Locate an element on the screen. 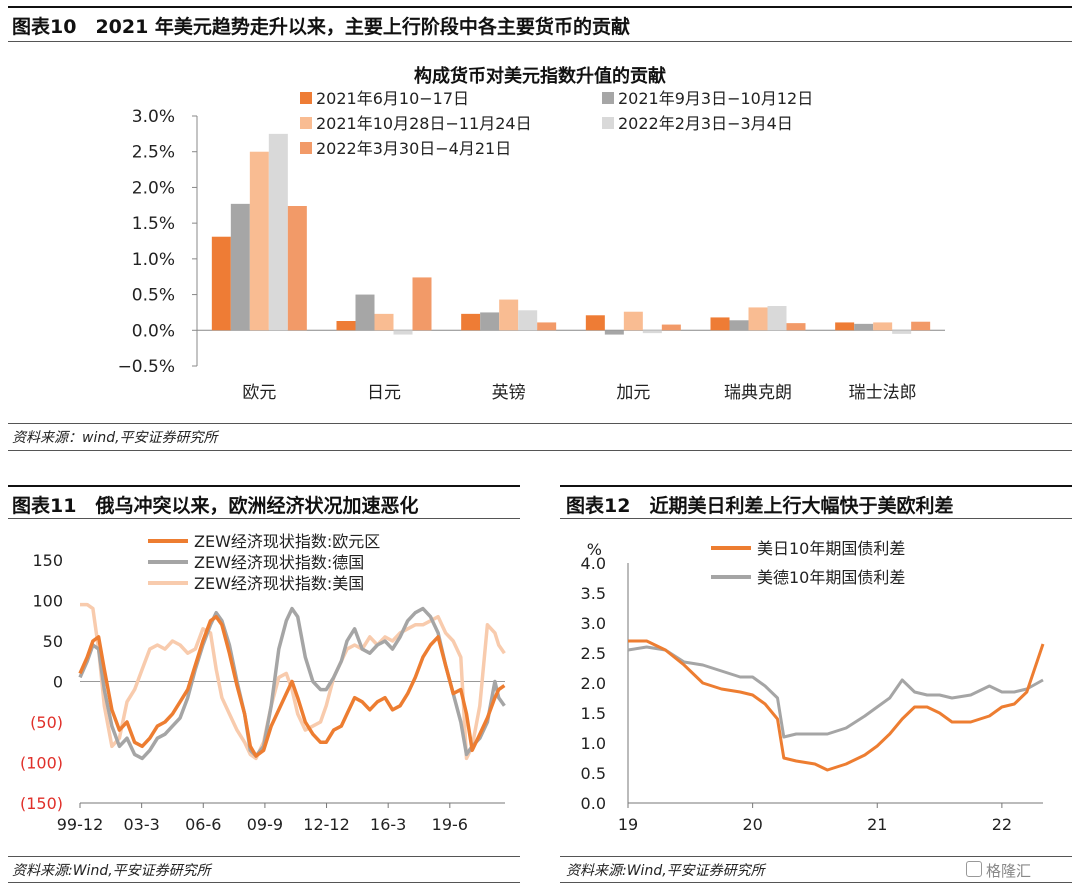  fig10-chart-title: 构成货币对美元指数升值的贡献 is located at coordinates (540, 76).